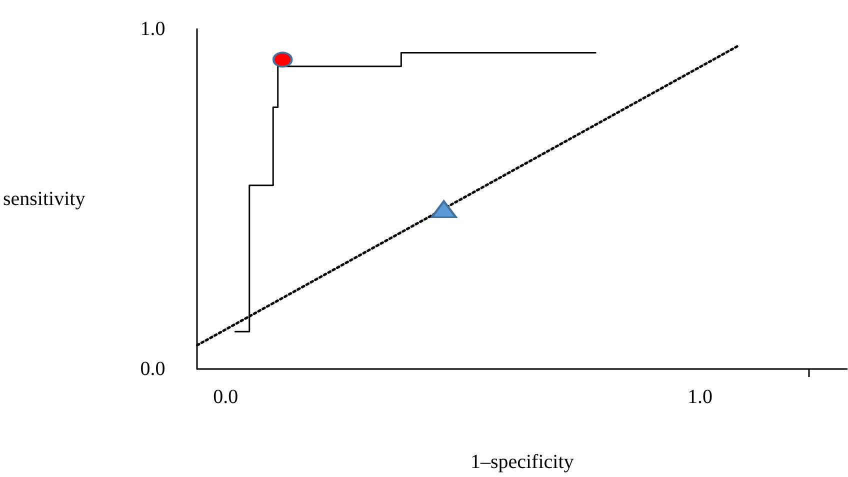 This screenshot has height=477, width=848. What do you see at coordinates (44, 199) in the screenshot?
I see `y-axis-title: sensitivity` at bounding box center [44, 199].